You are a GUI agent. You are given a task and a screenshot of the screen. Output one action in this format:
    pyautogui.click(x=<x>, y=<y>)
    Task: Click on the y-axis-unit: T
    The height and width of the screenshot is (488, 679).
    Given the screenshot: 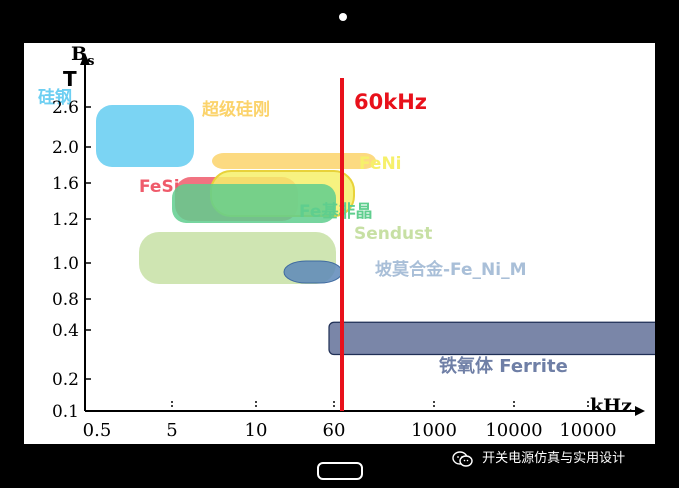 What is the action you would take?
    pyautogui.click(x=70, y=79)
    